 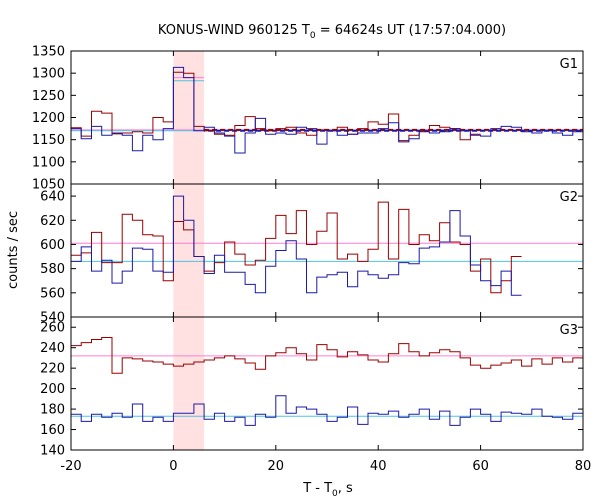 What do you see at coordinates (48, 118) in the screenshot?
I see `y-tick-label: 1200` at bounding box center [48, 118].